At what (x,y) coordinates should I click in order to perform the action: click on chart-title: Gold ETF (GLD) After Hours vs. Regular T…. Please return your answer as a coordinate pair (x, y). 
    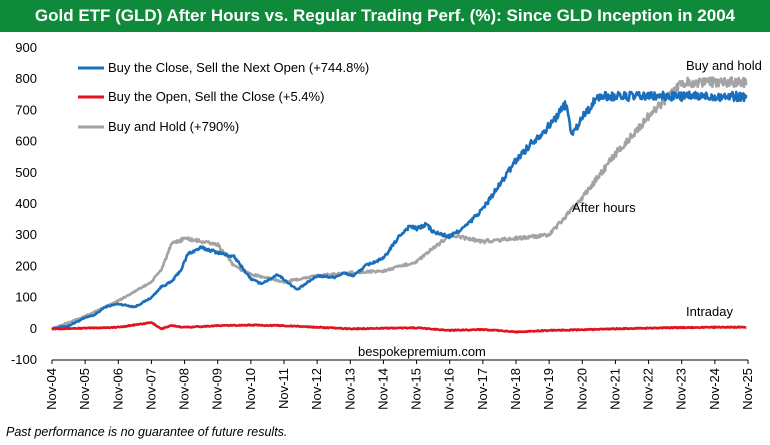
    Looking at the image, I should click on (385, 15).